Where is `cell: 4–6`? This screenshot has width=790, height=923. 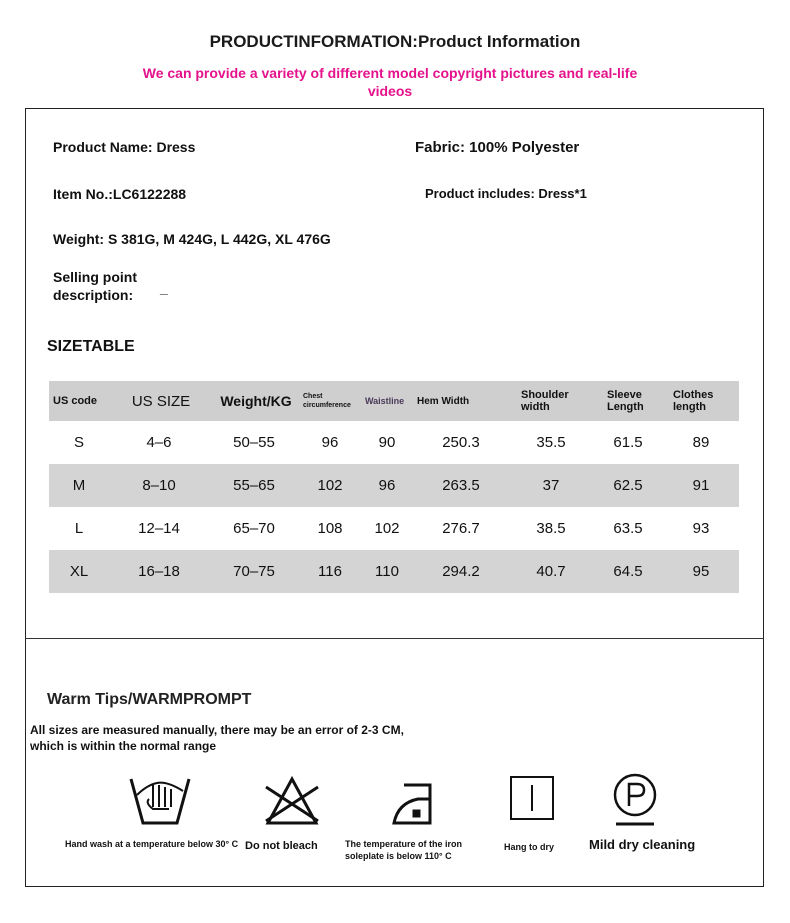 cell: 4–6 is located at coordinates (159, 442).